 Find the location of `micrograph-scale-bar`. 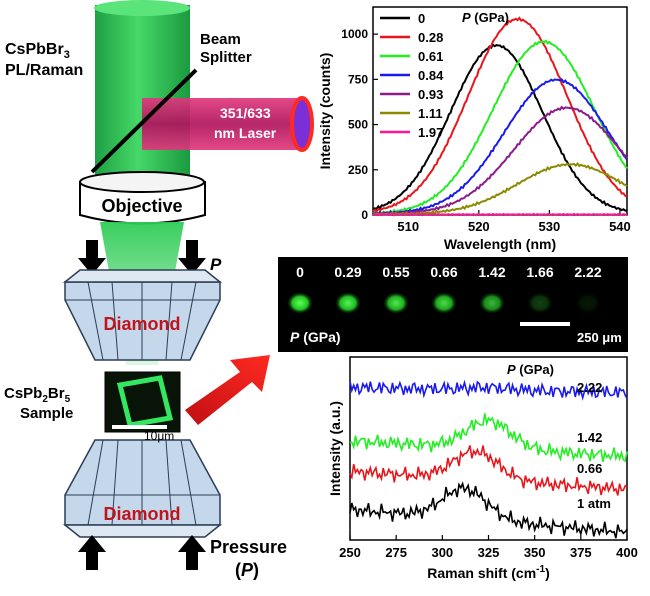

micrograph-scale-bar is located at coordinates (545, 324).